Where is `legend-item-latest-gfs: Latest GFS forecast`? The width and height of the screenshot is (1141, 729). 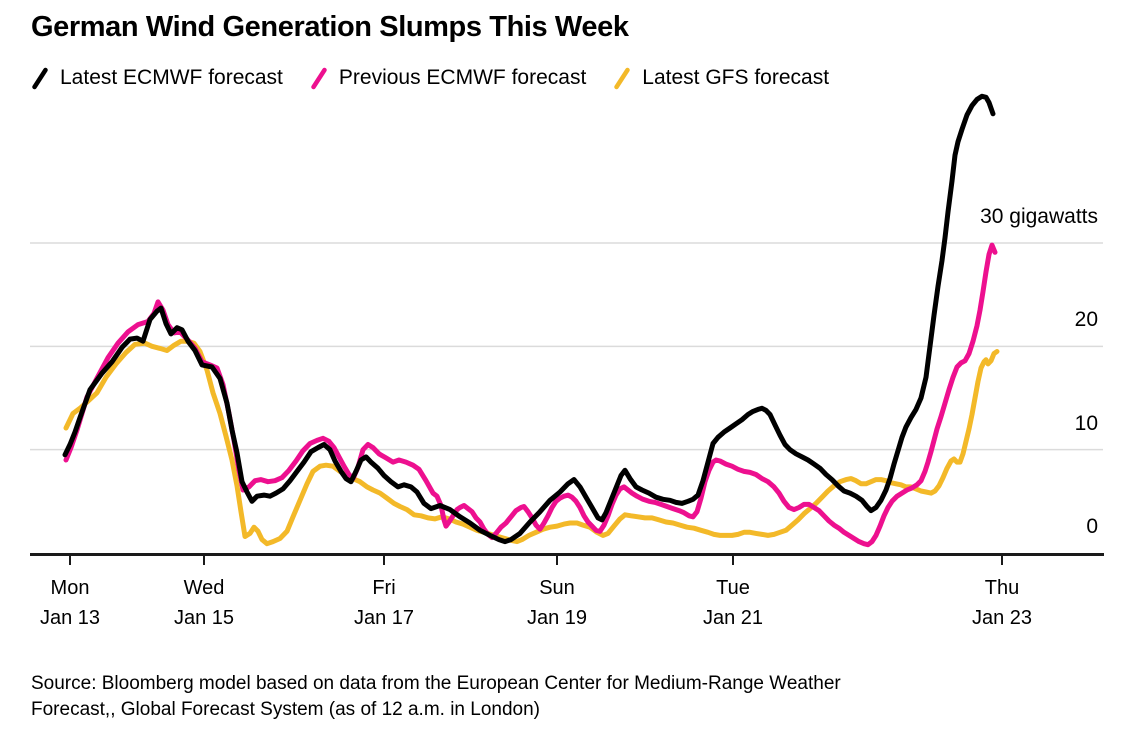
legend-item-latest-gfs: Latest GFS forecast is located at coordinates (721, 78).